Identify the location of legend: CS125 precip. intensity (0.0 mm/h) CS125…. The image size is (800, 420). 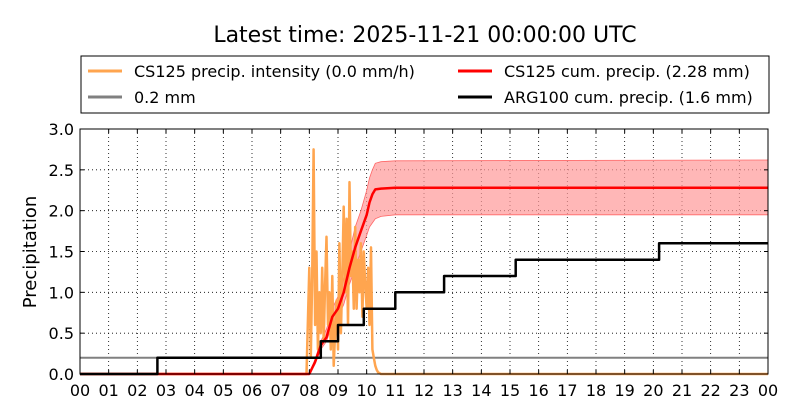
(425, 84).